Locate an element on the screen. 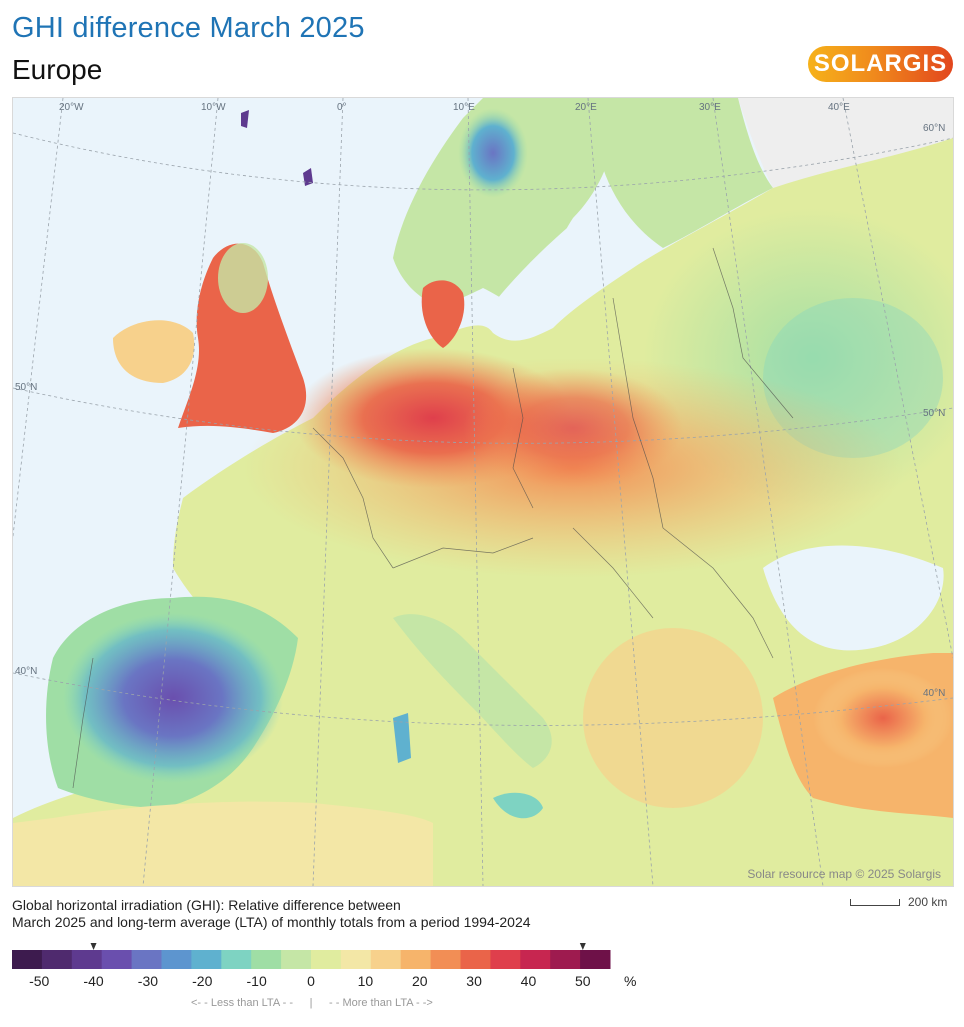 The image size is (964, 1027). legend-tick-label: 0 is located at coordinates (311, 981).